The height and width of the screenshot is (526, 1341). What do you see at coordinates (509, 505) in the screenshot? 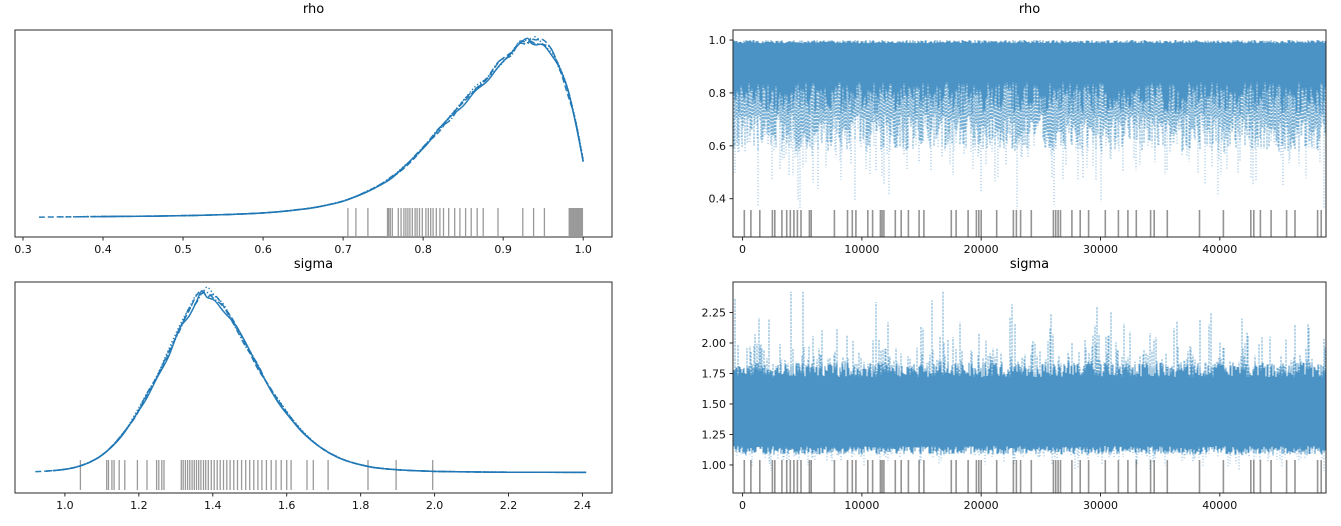
I see `x-tick-label: 2.2` at bounding box center [509, 505].